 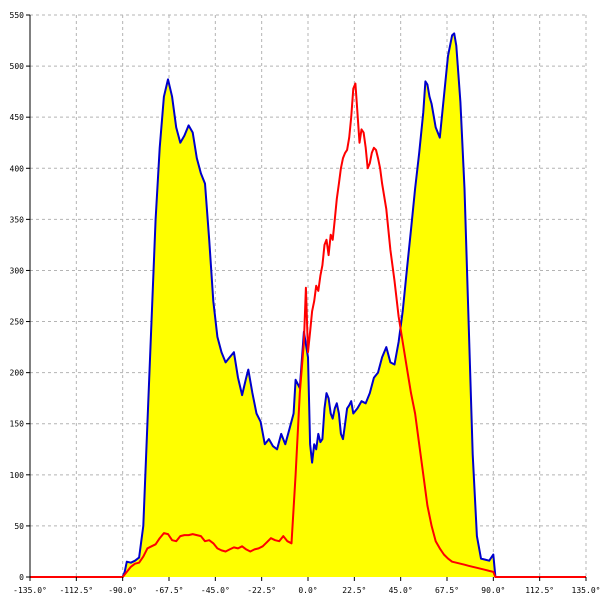 What do you see at coordinates (493, 590) in the screenshot?
I see `x-tick-label: 90.0°` at bounding box center [493, 590].